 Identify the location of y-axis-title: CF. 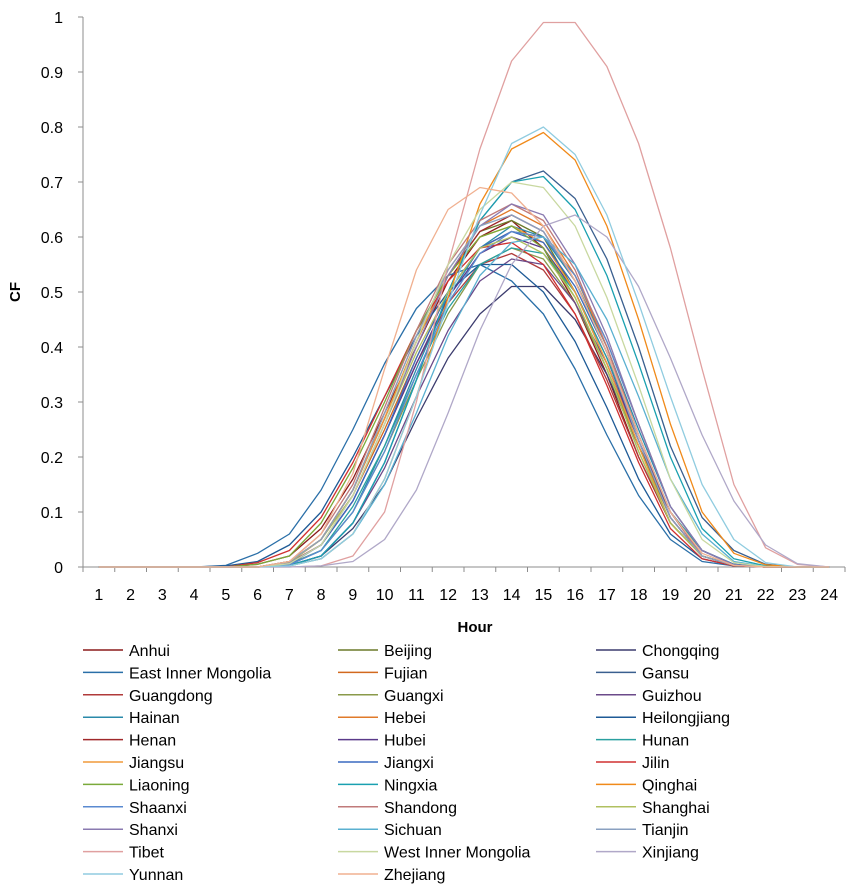
(15, 292).